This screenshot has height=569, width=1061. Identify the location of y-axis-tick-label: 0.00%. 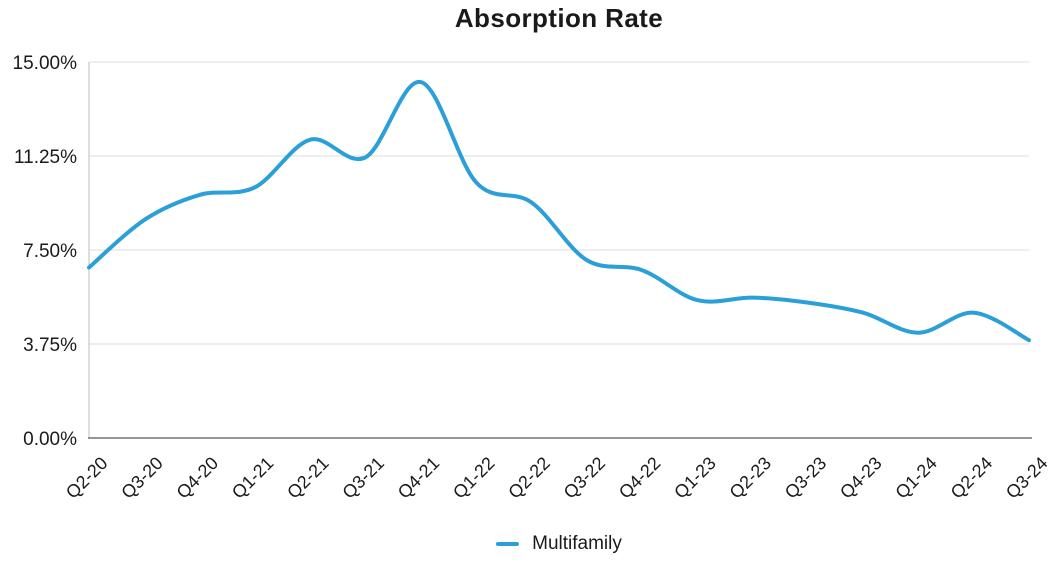
(50, 439).